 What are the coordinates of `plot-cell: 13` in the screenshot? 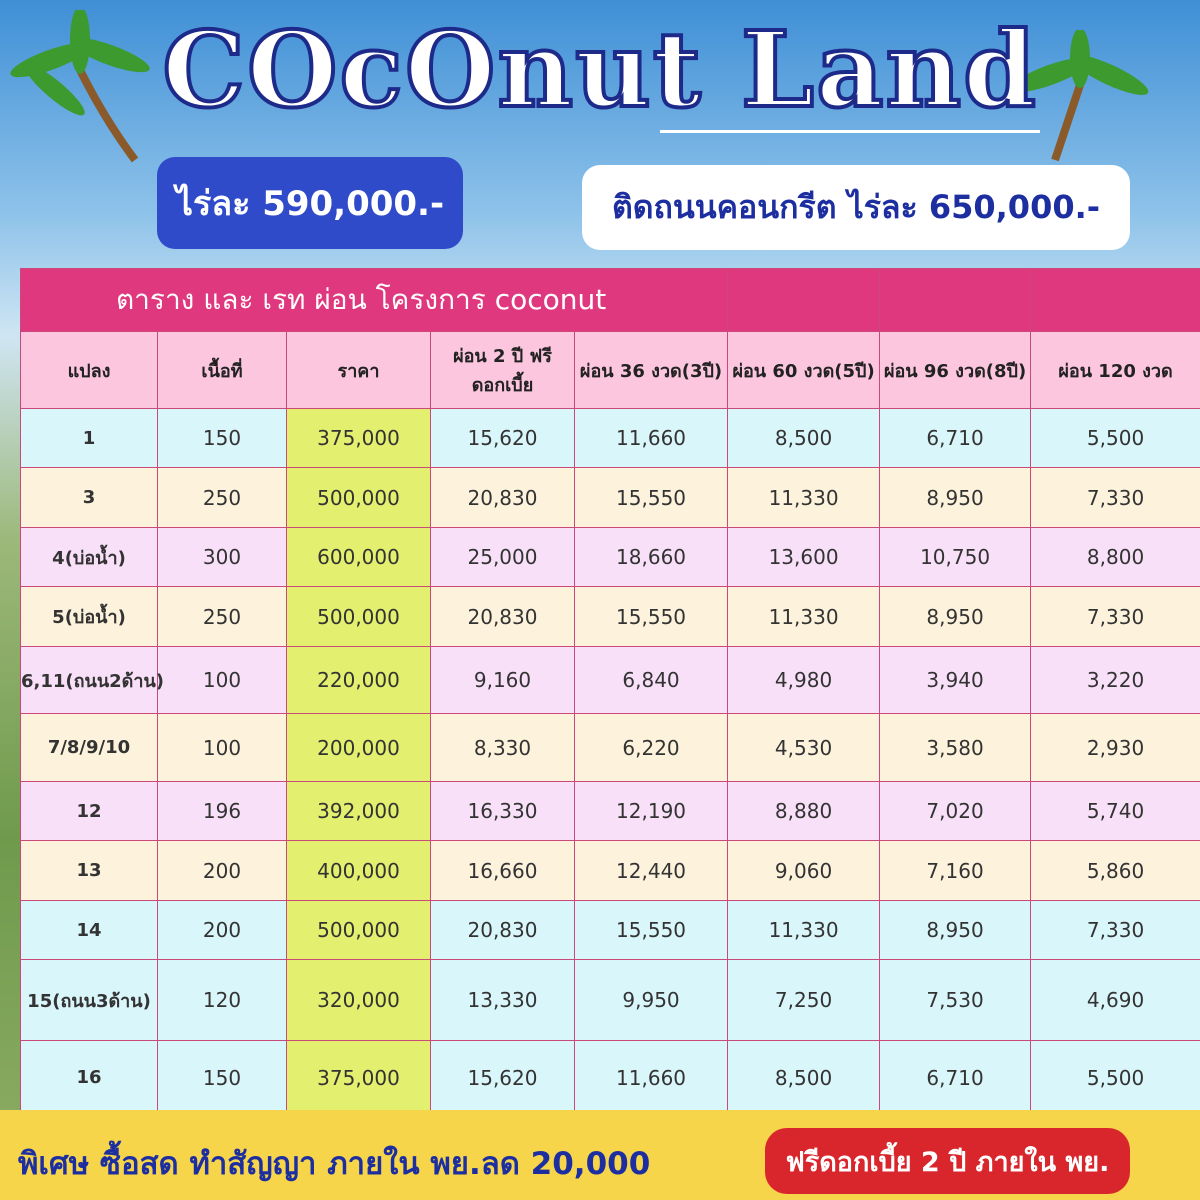 It's located at (89, 870).